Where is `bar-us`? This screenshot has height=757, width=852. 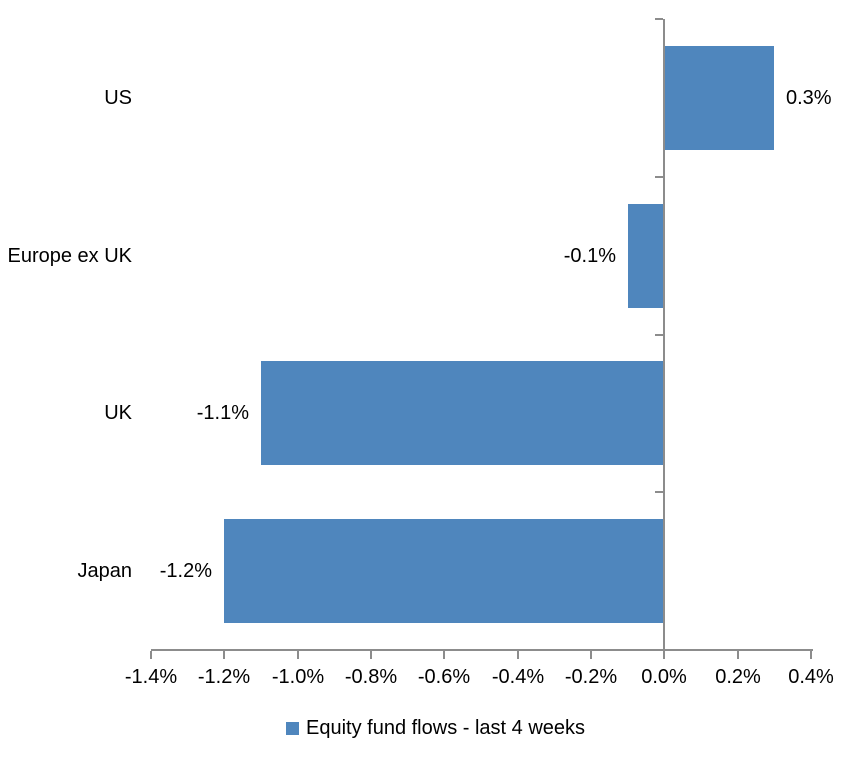 bar-us is located at coordinates (719, 98).